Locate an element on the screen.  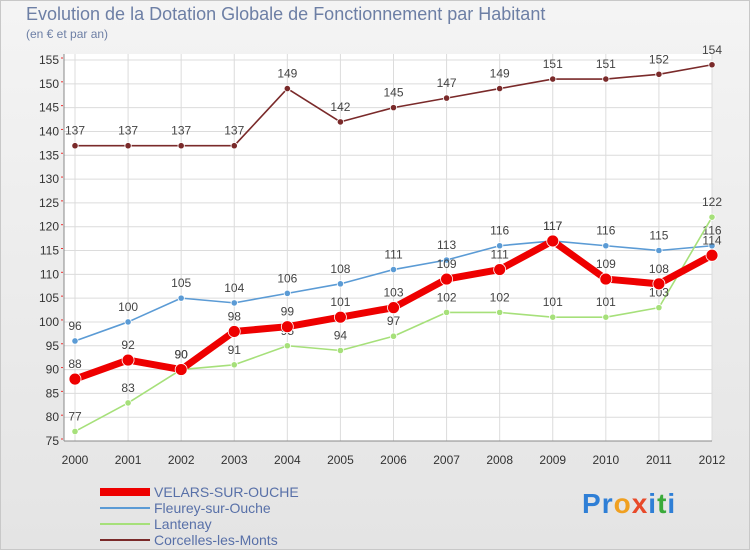
data-label: 142 is located at coordinates (340, 107).